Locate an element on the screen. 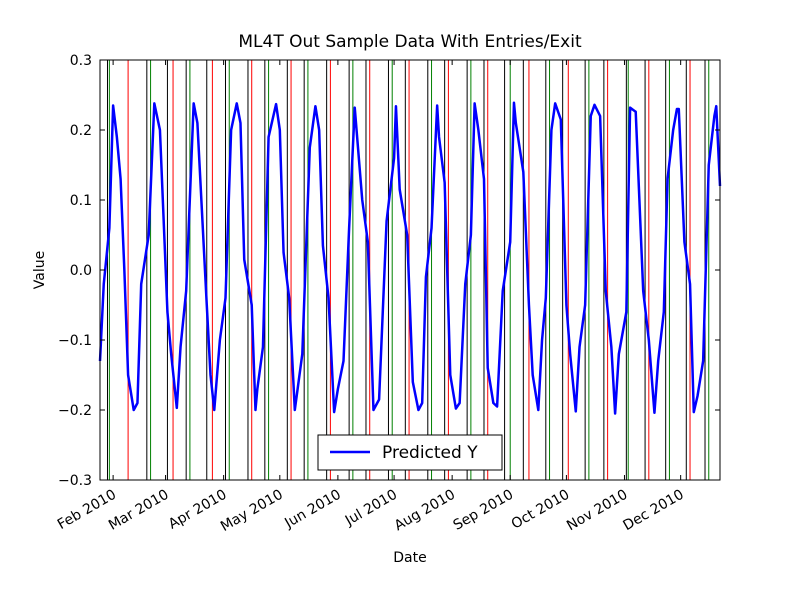 The height and width of the screenshot is (600, 800). legend: Predicted Y is located at coordinates (410, 452).